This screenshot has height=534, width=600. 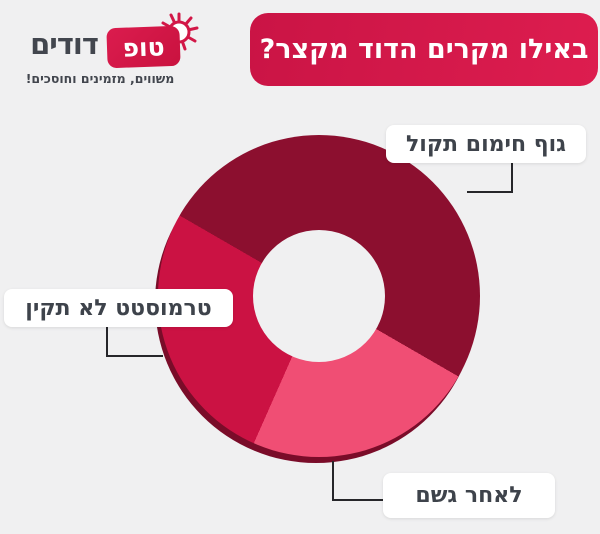 I want to click on callout-heating-label: גוף חימום תקול, so click(x=486, y=144).